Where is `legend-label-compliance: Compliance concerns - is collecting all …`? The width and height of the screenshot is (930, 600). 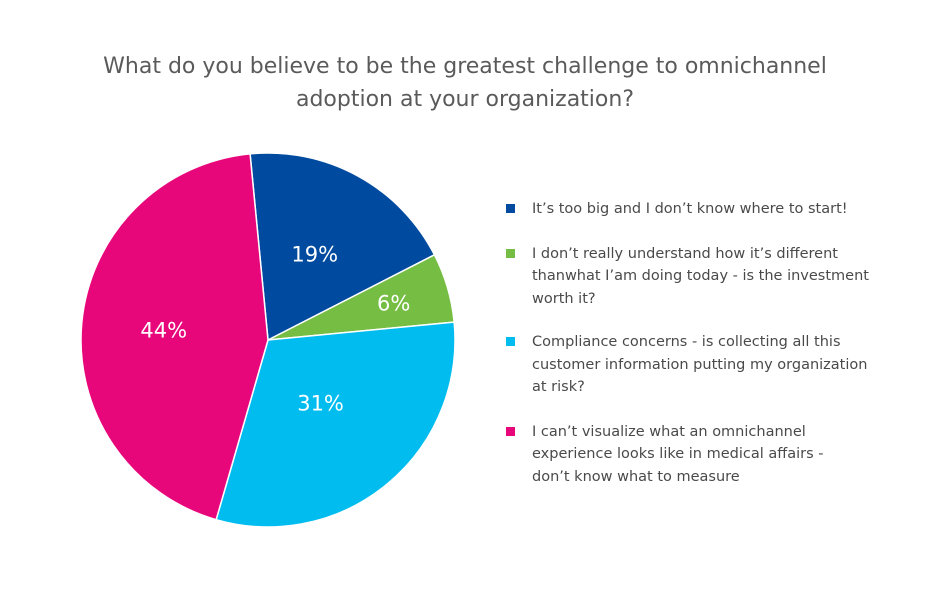
legend-label-compliance: Compliance concerns - is collecting all … is located at coordinates (700, 364).